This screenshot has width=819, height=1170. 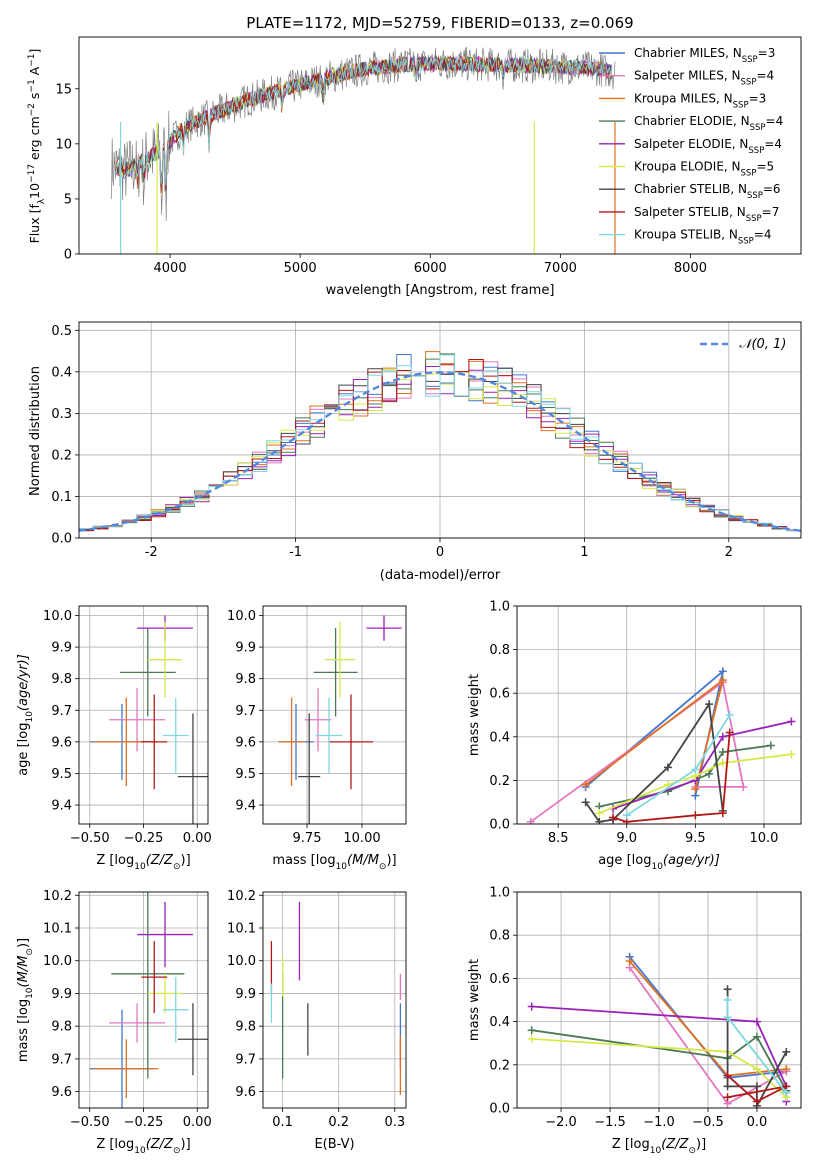 I want to click on mass_vs_ebv-y-tick-label: 10.0, so click(x=241, y=961).